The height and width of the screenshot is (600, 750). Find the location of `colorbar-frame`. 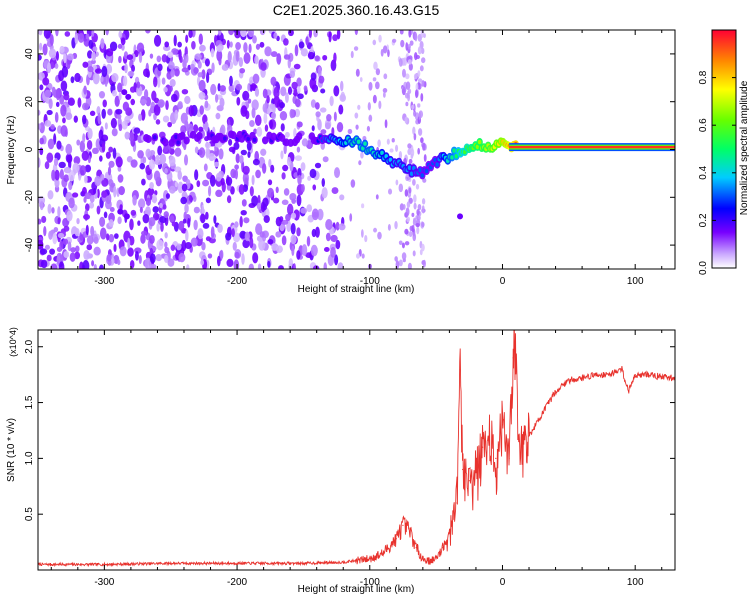

colorbar-frame is located at coordinates (724, 149).